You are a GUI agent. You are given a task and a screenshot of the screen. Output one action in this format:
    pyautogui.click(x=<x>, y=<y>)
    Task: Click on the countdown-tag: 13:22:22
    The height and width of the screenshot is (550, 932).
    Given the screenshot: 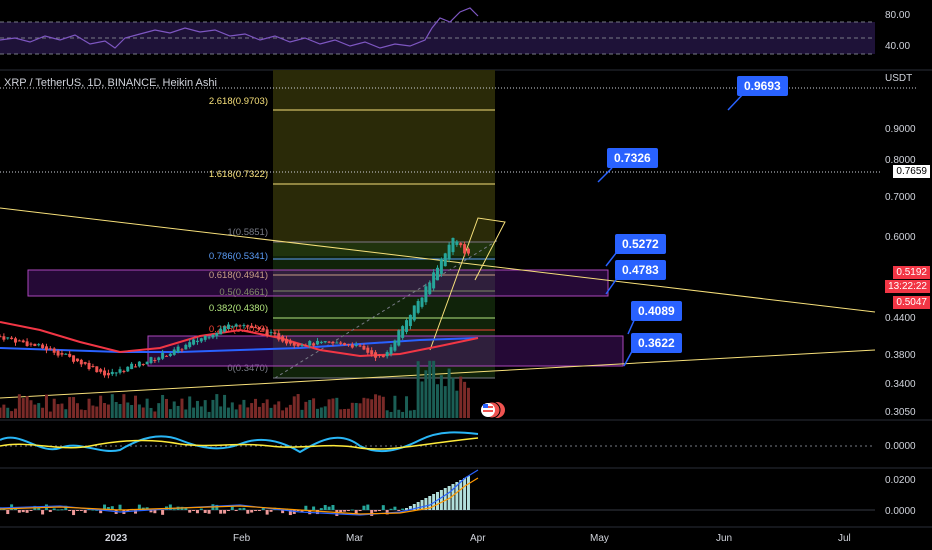 What is the action you would take?
    pyautogui.click(x=907, y=286)
    